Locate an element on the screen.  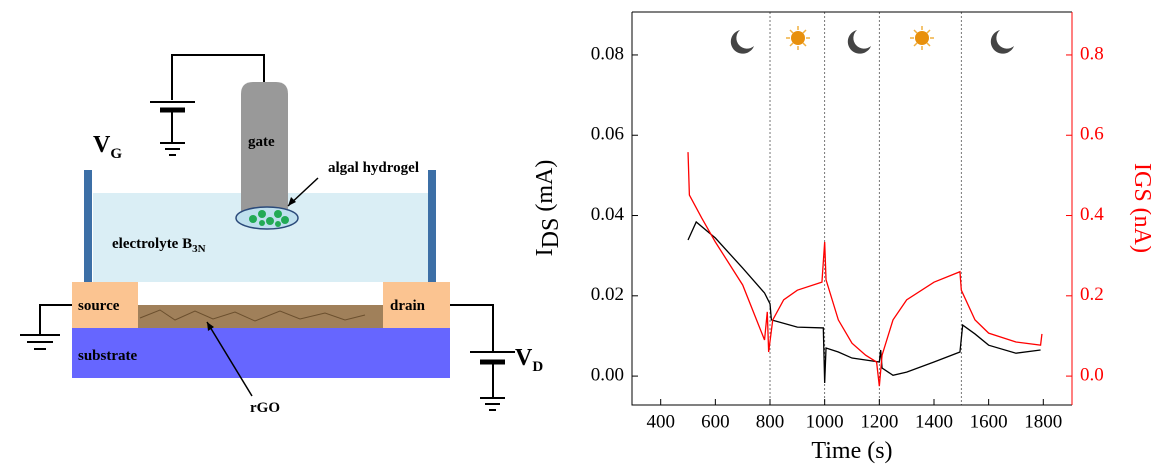
y-title-sub: DS is located at coordinates (551, 233).